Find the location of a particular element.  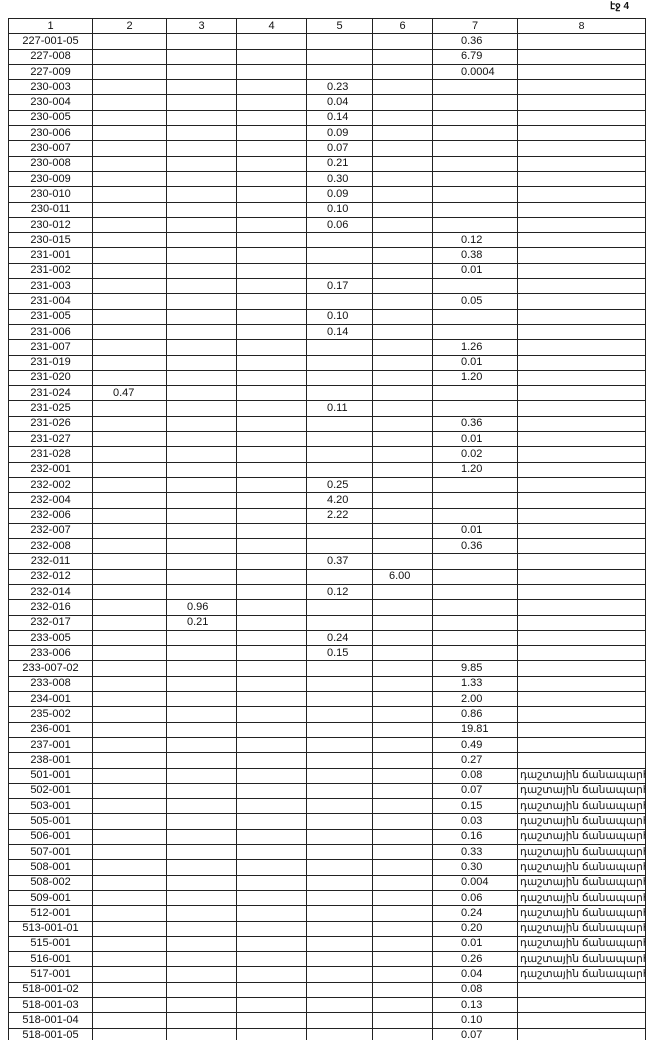

table-cell: 0.26 is located at coordinates (475, 959).